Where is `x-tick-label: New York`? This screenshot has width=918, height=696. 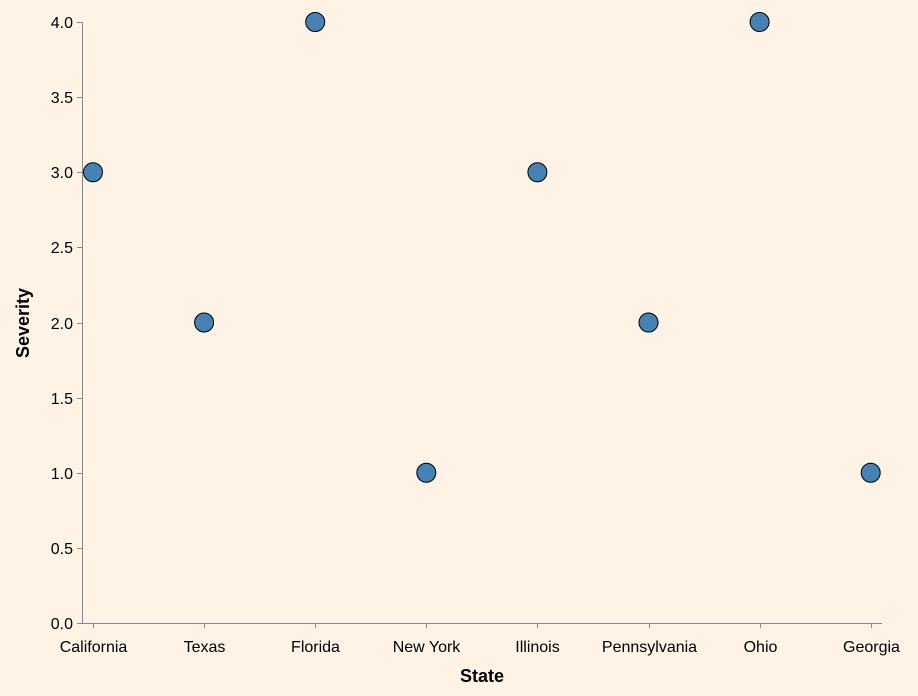
x-tick-label: New York is located at coordinates (427, 647).